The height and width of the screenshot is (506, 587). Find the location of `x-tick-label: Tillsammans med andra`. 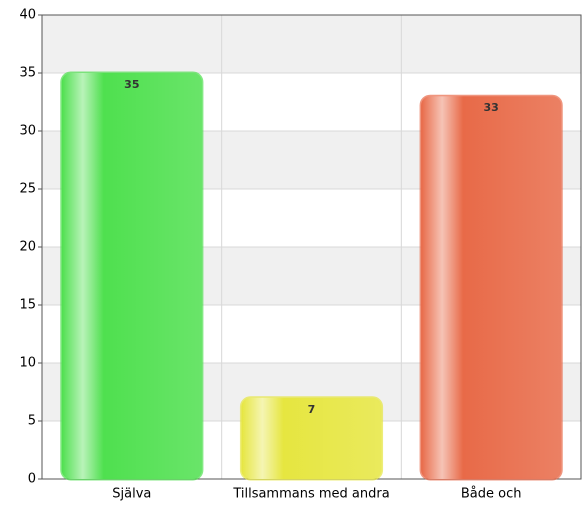

x-tick-label: Tillsammans med andra is located at coordinates (310, 494).